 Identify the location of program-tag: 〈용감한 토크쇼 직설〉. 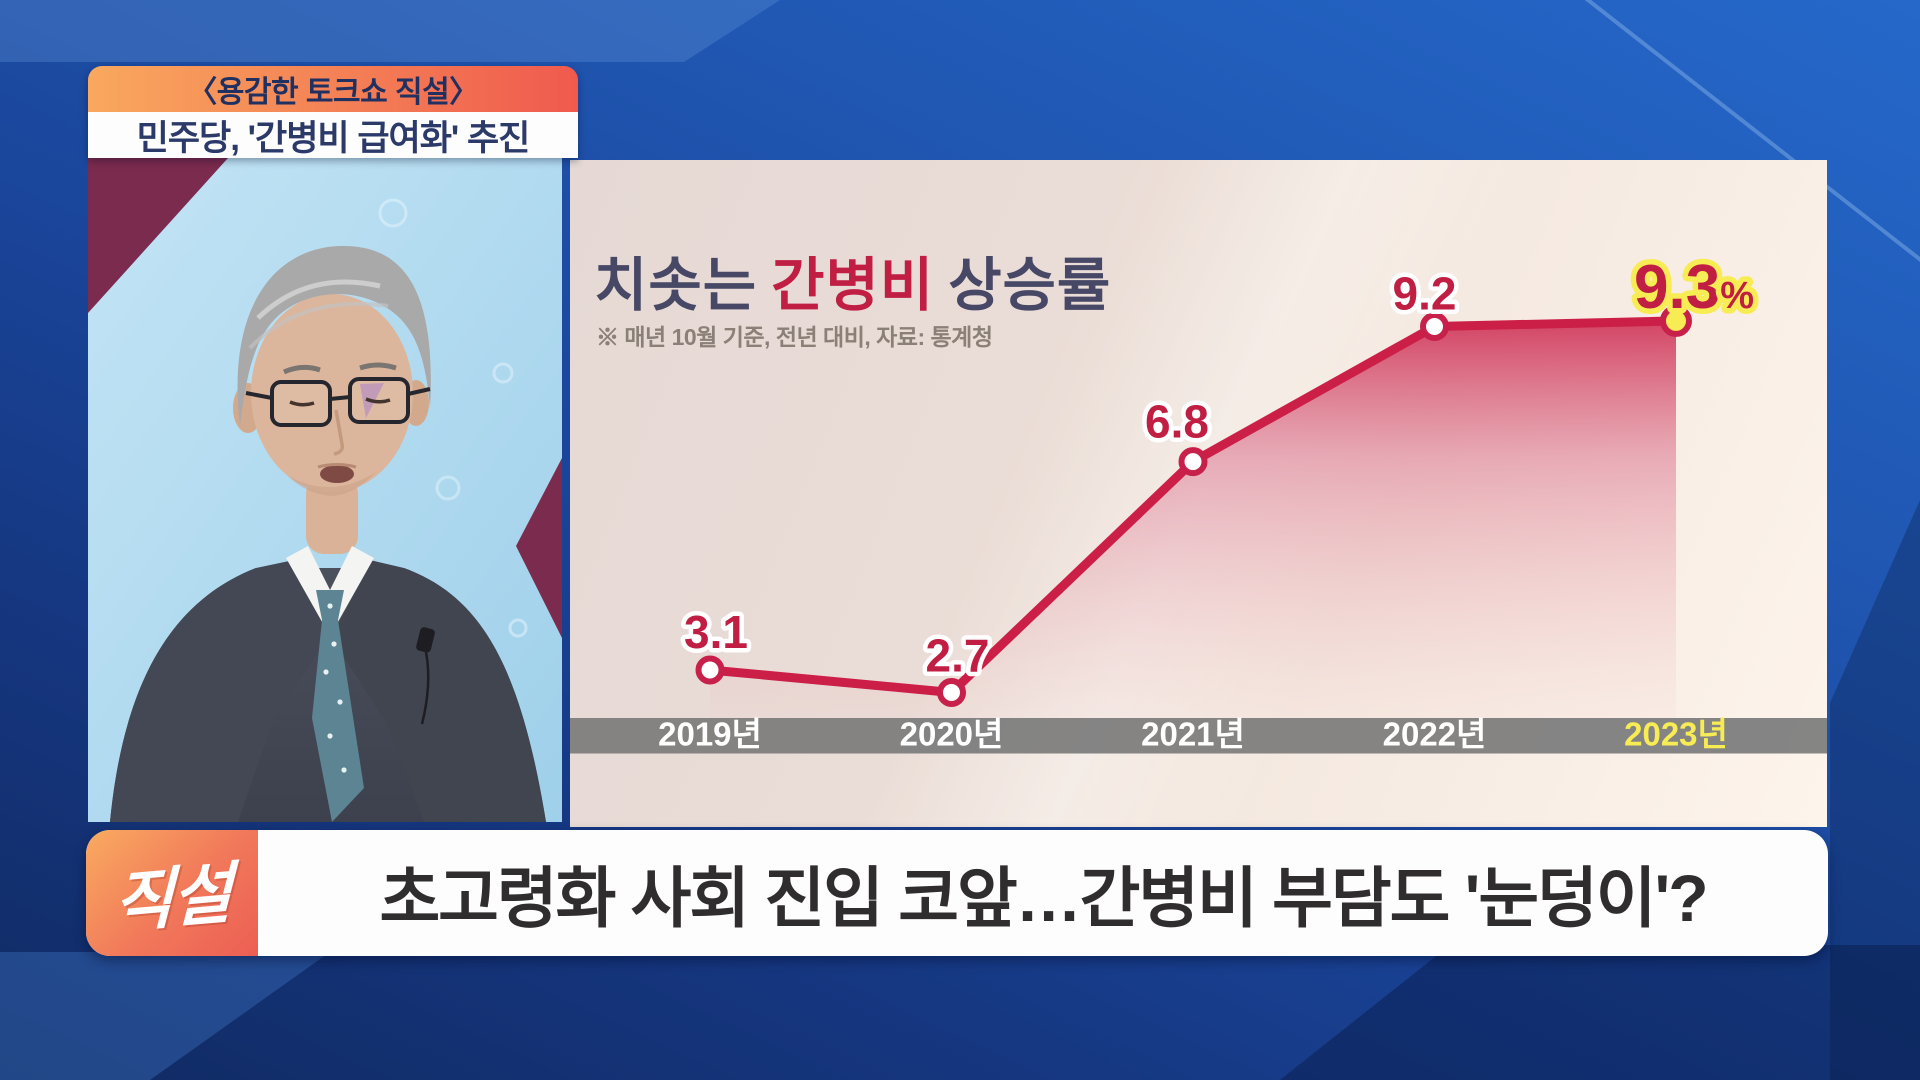
(333, 89).